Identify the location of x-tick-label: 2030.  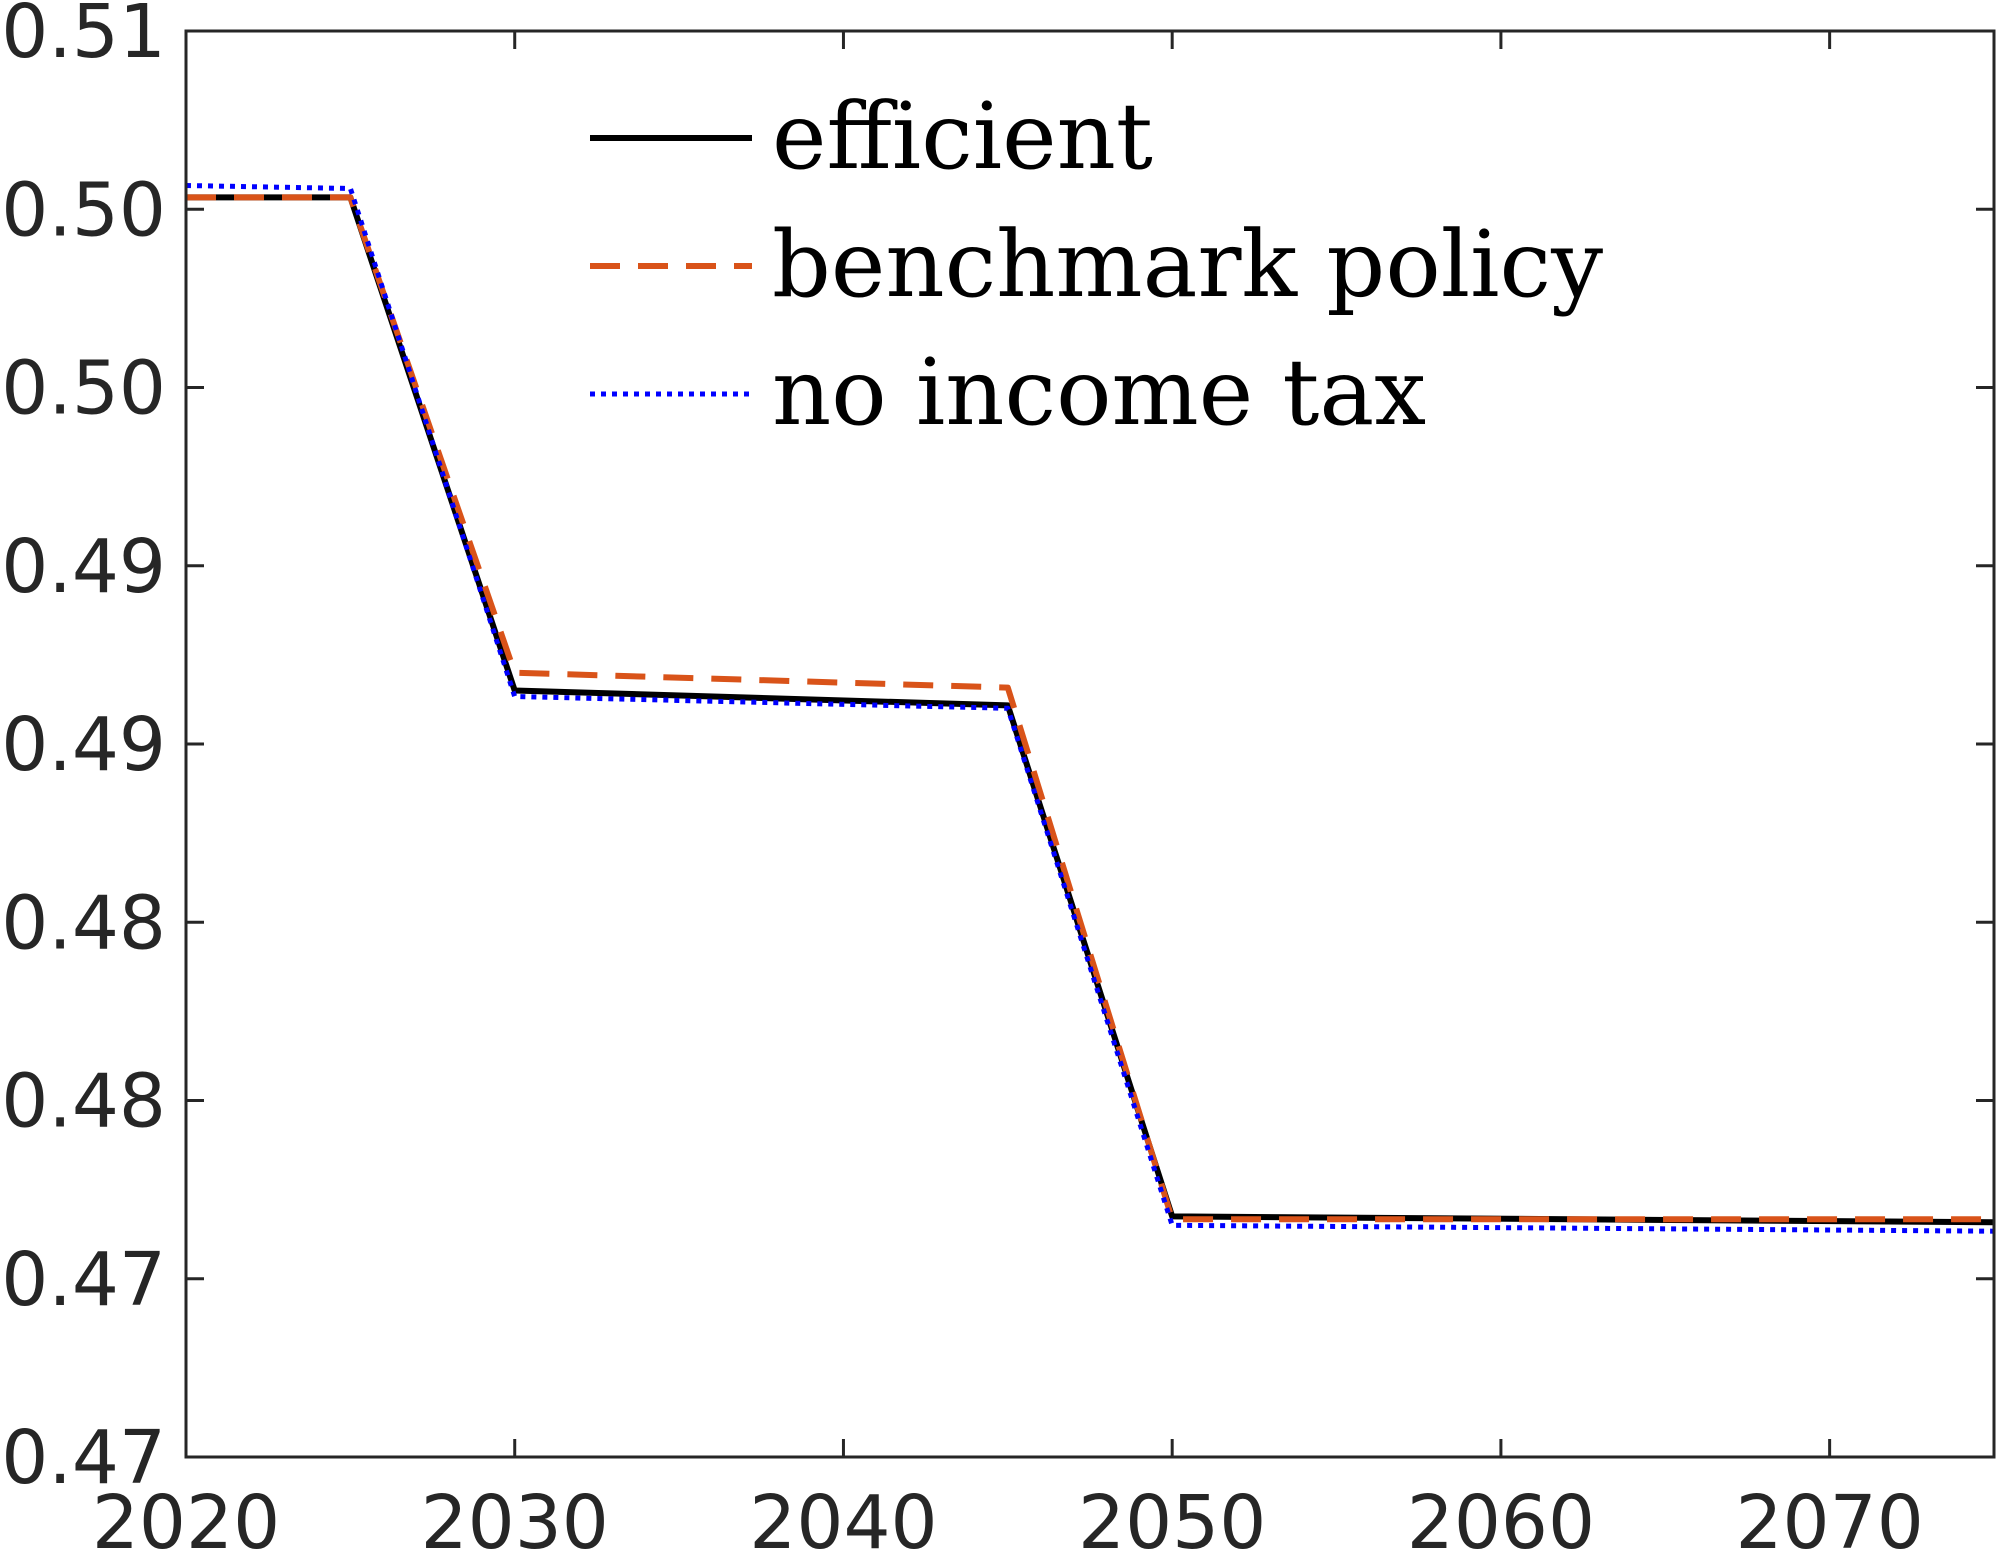
(515, 1517).